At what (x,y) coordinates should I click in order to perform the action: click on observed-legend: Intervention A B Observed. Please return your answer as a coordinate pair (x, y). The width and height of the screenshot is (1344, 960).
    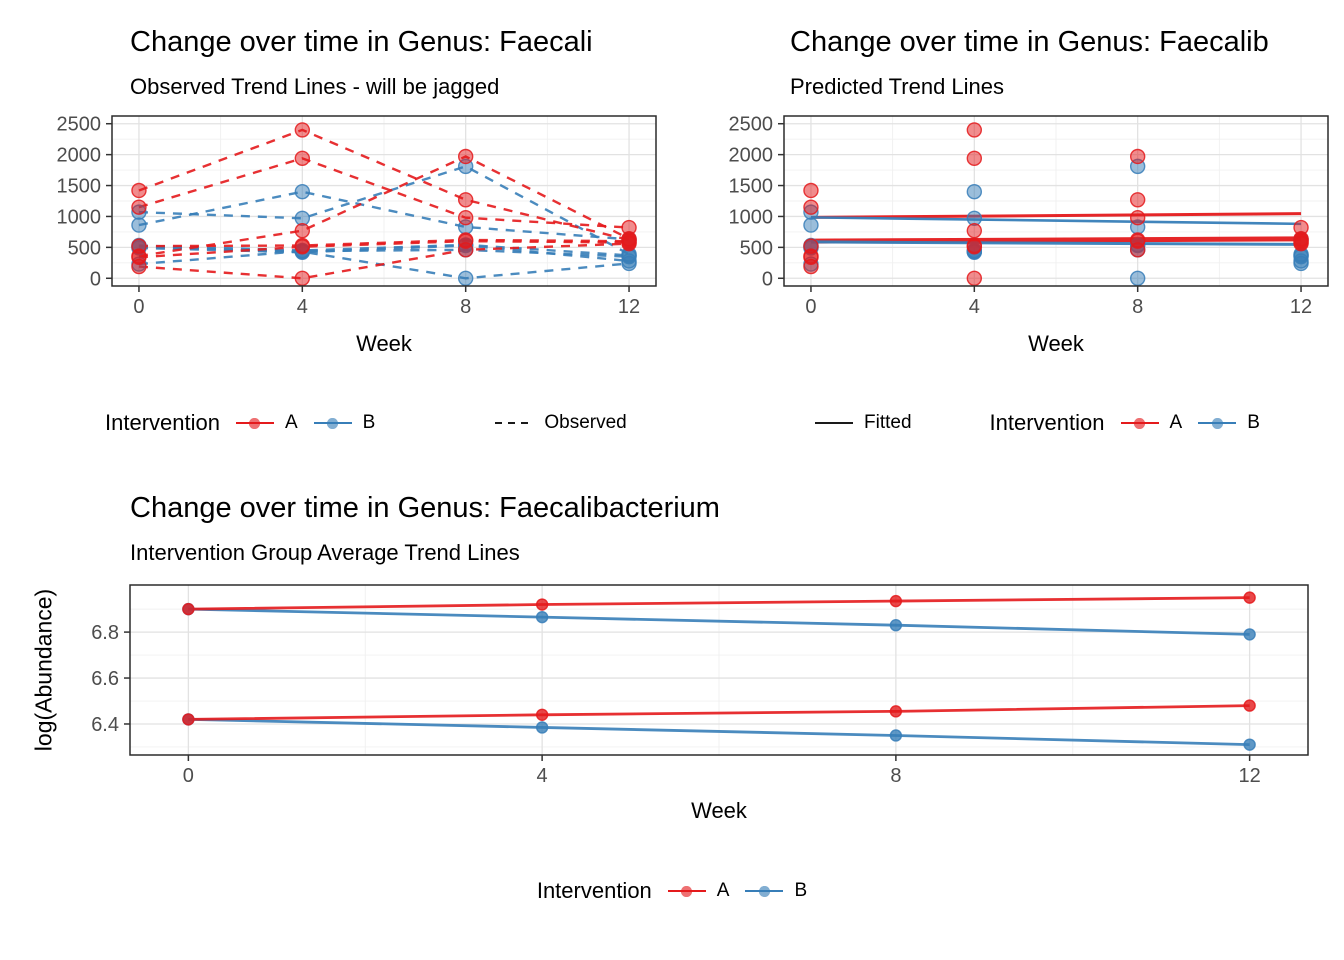
    Looking at the image, I should click on (366, 423).